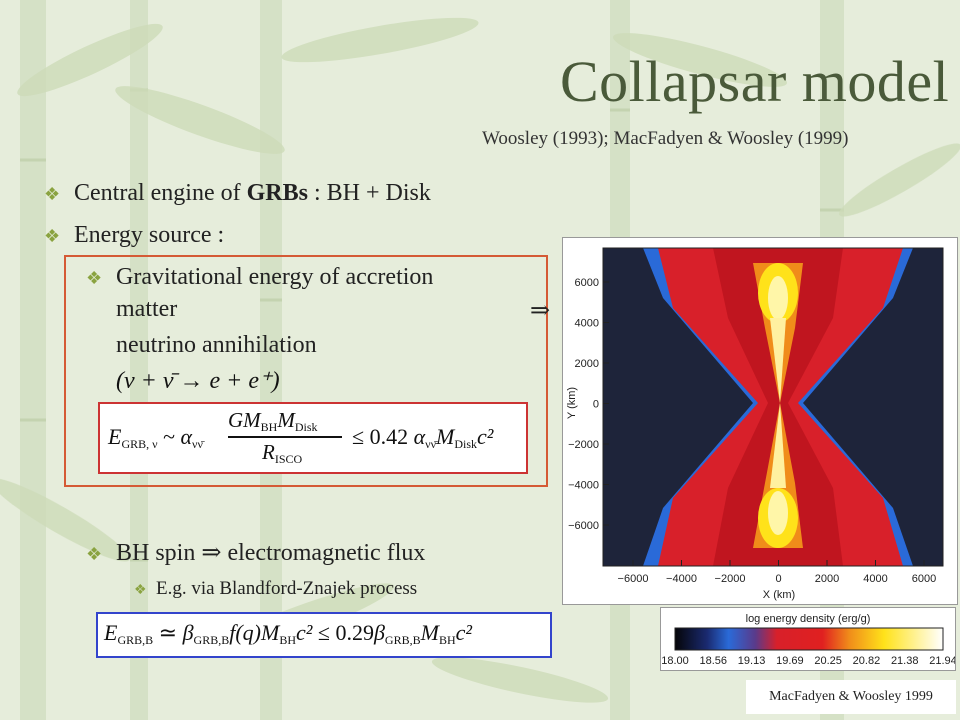 Image resolution: width=960 pixels, height=720 pixels. What do you see at coordinates (778, 579) in the screenshot?
I see `x-tick-label: 0` at bounding box center [778, 579].